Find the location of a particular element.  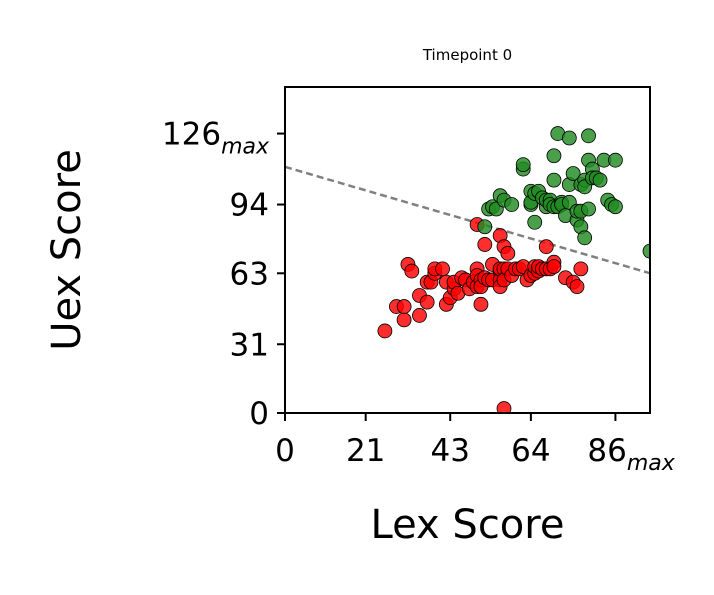

y-tick-label: 126max is located at coordinates (216, 138).